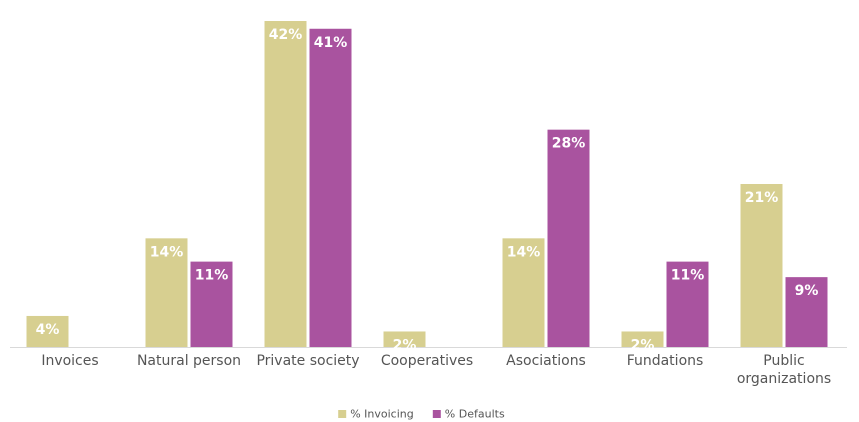 The image size is (859, 422). Describe the element at coordinates (475, 414) in the screenshot. I see `legend-label: % Defaults` at that location.